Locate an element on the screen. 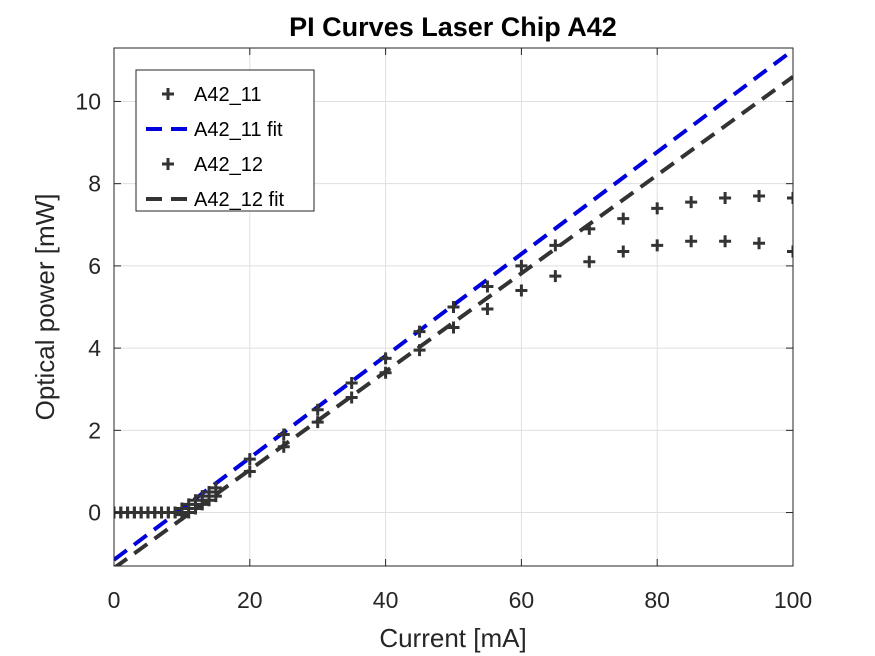 The width and height of the screenshot is (875, 656). legend: A42_11 A42_11 fit A42_12 A42_12 fit is located at coordinates (225, 140).